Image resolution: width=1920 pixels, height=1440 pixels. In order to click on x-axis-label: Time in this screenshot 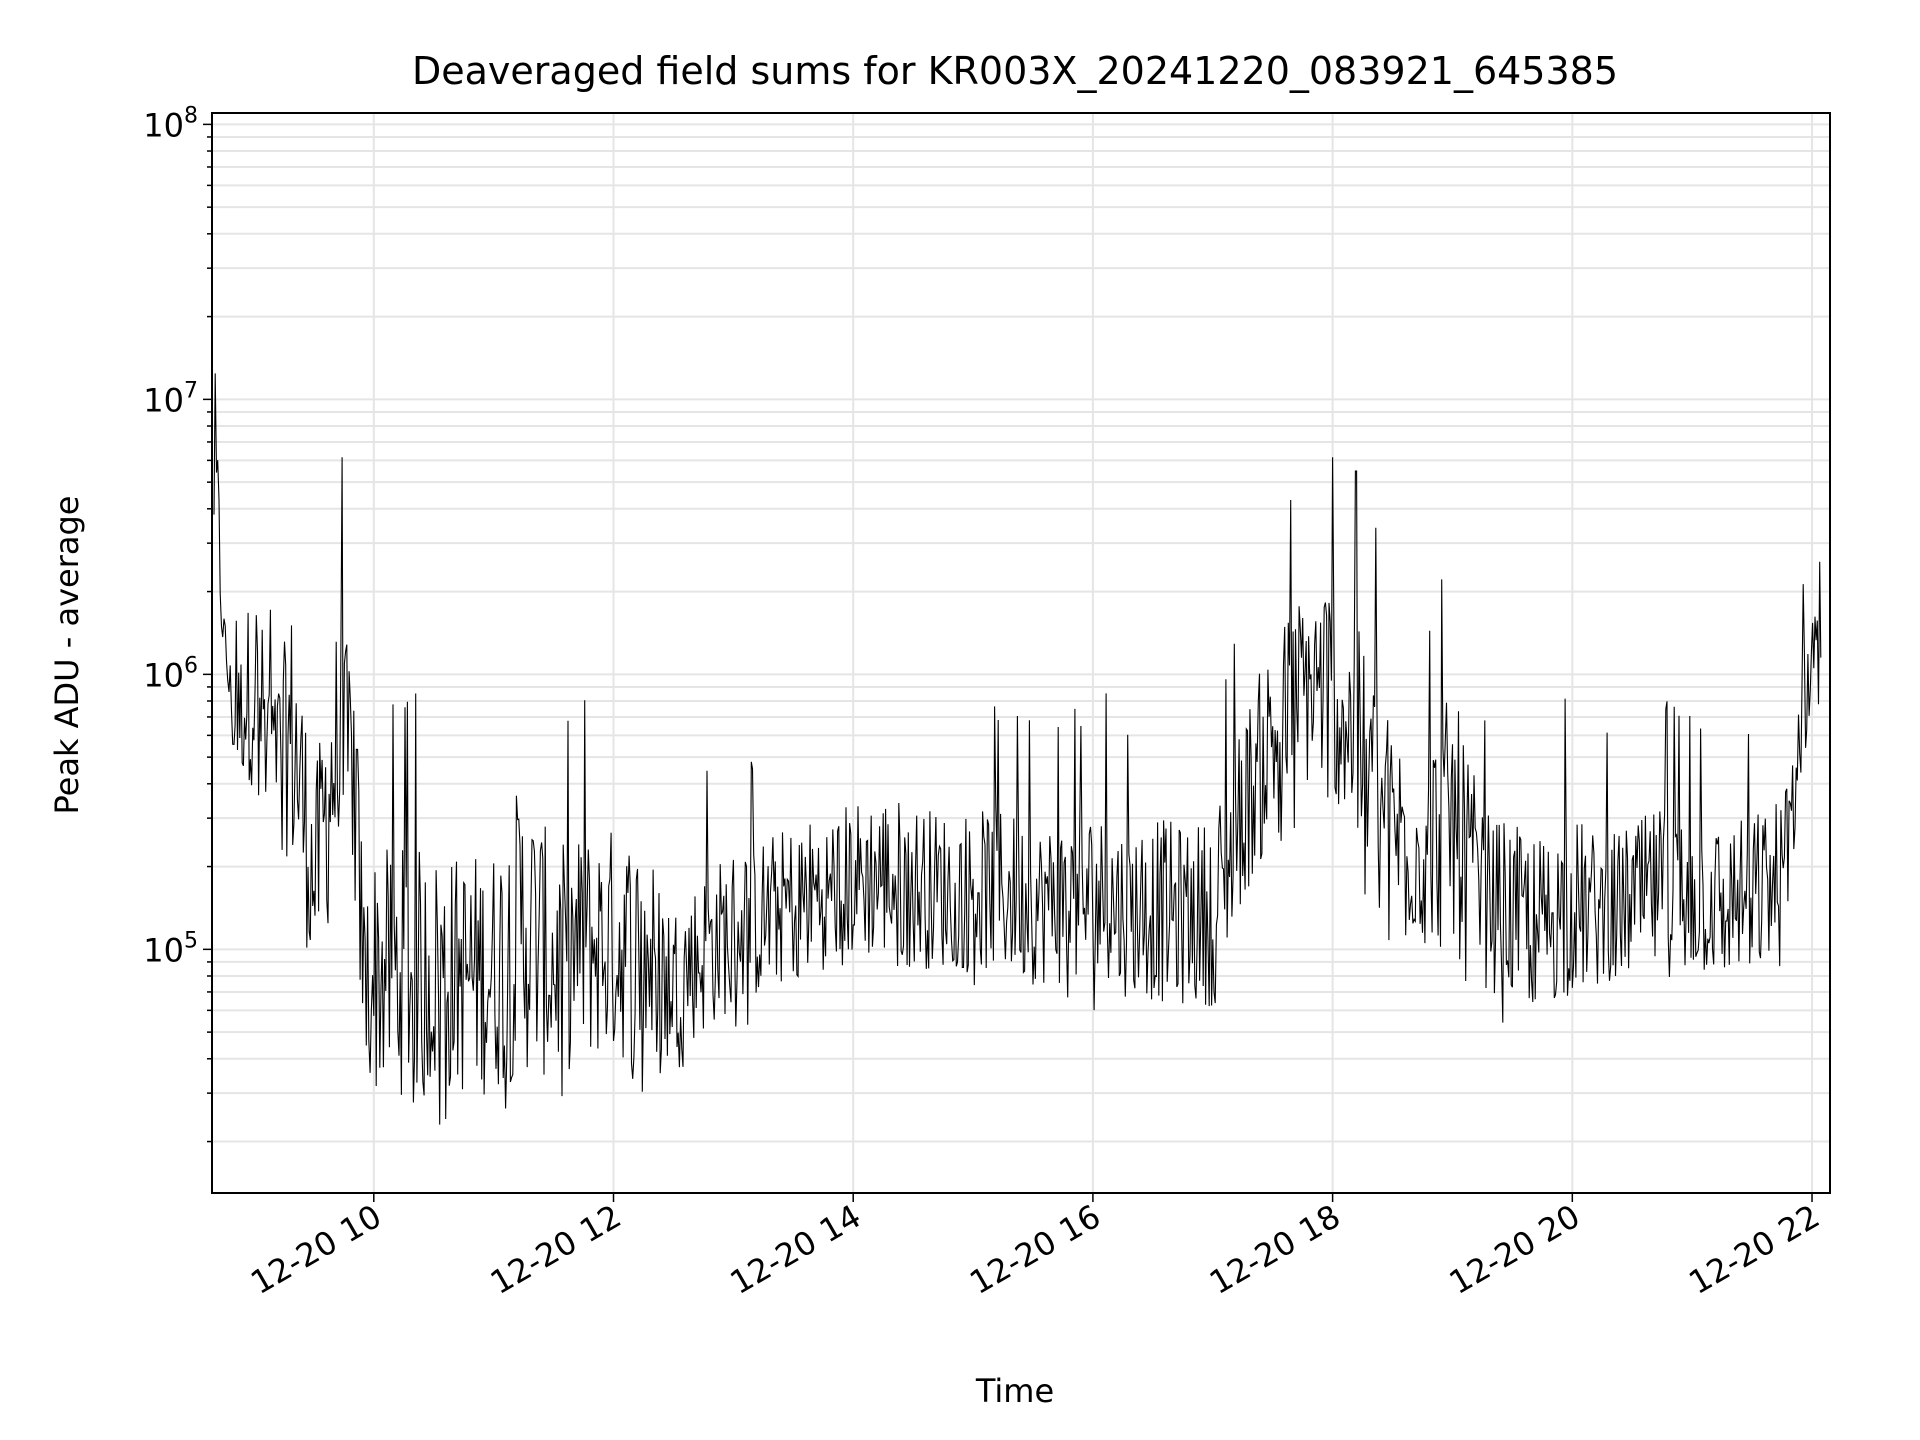, I will do `click(1014, 1391)`.